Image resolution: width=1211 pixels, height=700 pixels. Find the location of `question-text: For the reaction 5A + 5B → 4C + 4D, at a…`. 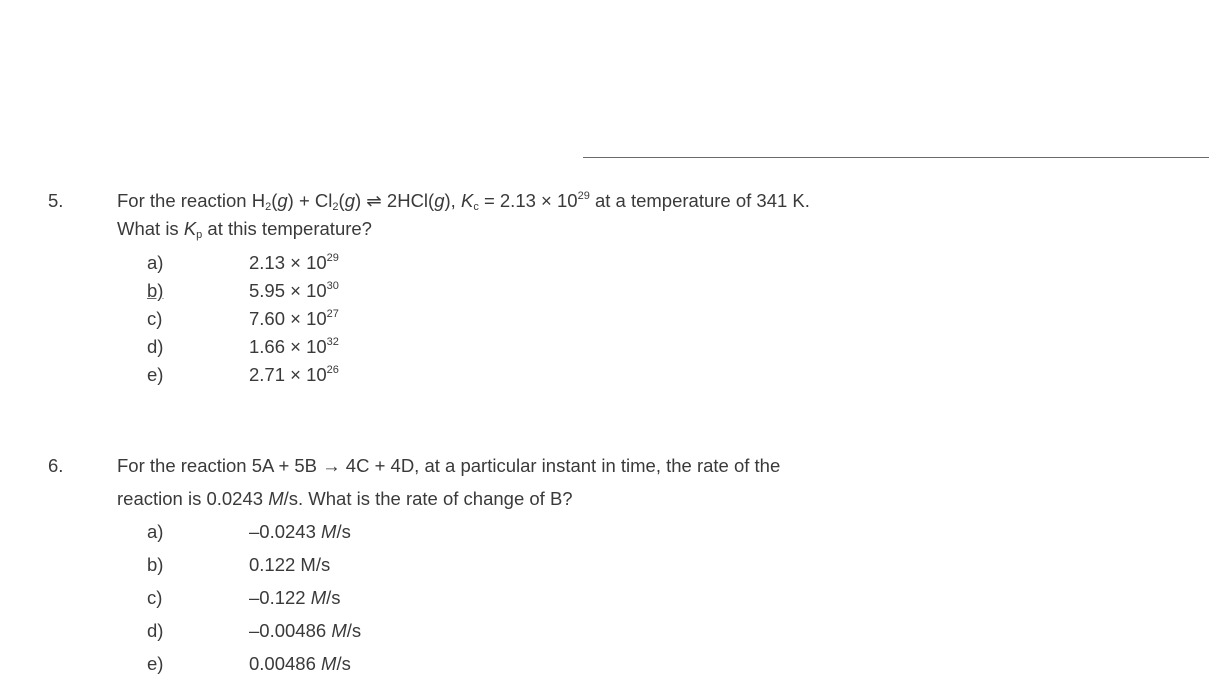

question-text: For the reaction 5A + 5B → 4C + 4D, at a… is located at coordinates (448, 466).